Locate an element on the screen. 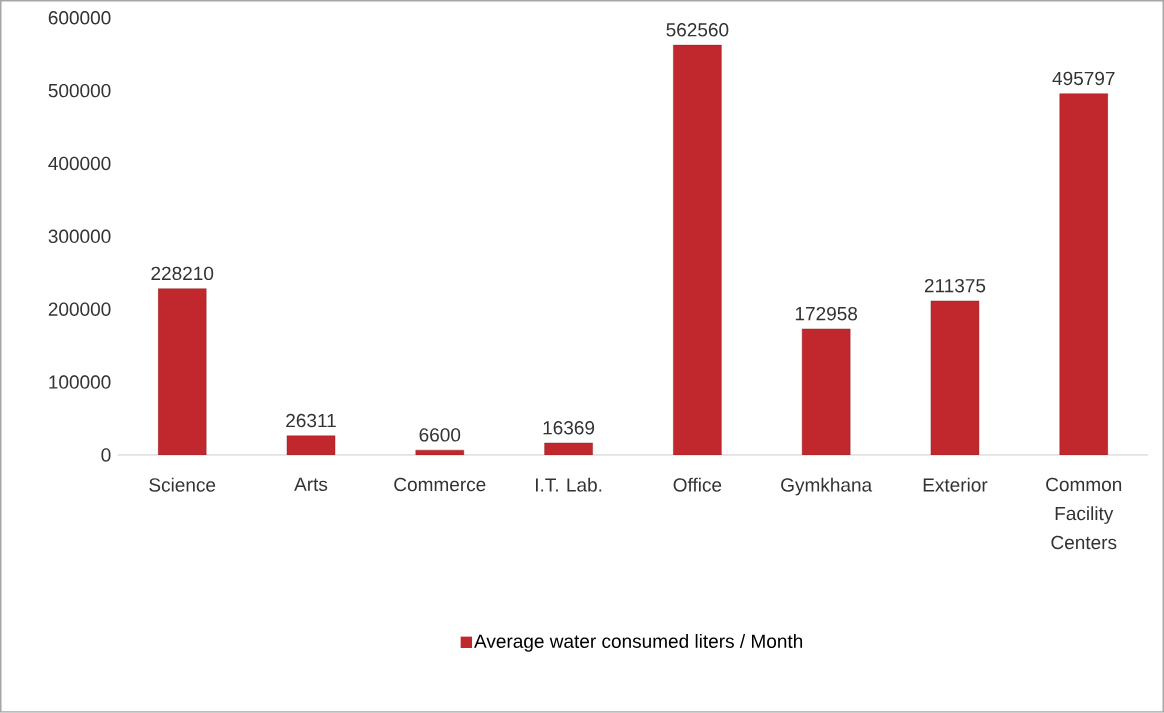 This screenshot has width=1164, height=713. y-tick-label: 100000 is located at coordinates (80, 382).